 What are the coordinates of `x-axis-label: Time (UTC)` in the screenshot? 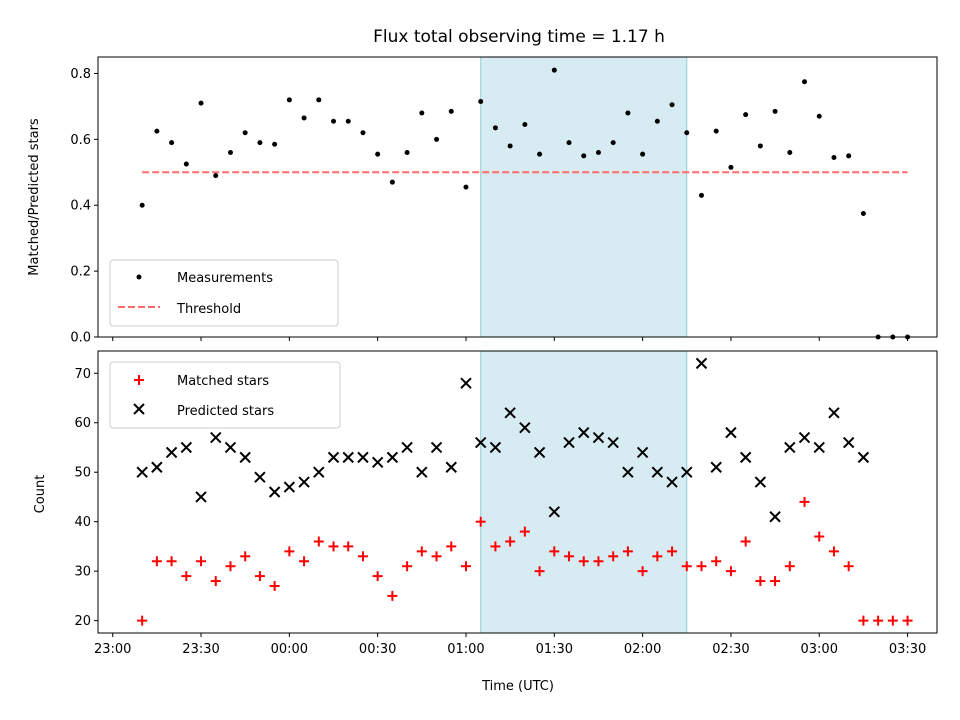 It's located at (517, 686).